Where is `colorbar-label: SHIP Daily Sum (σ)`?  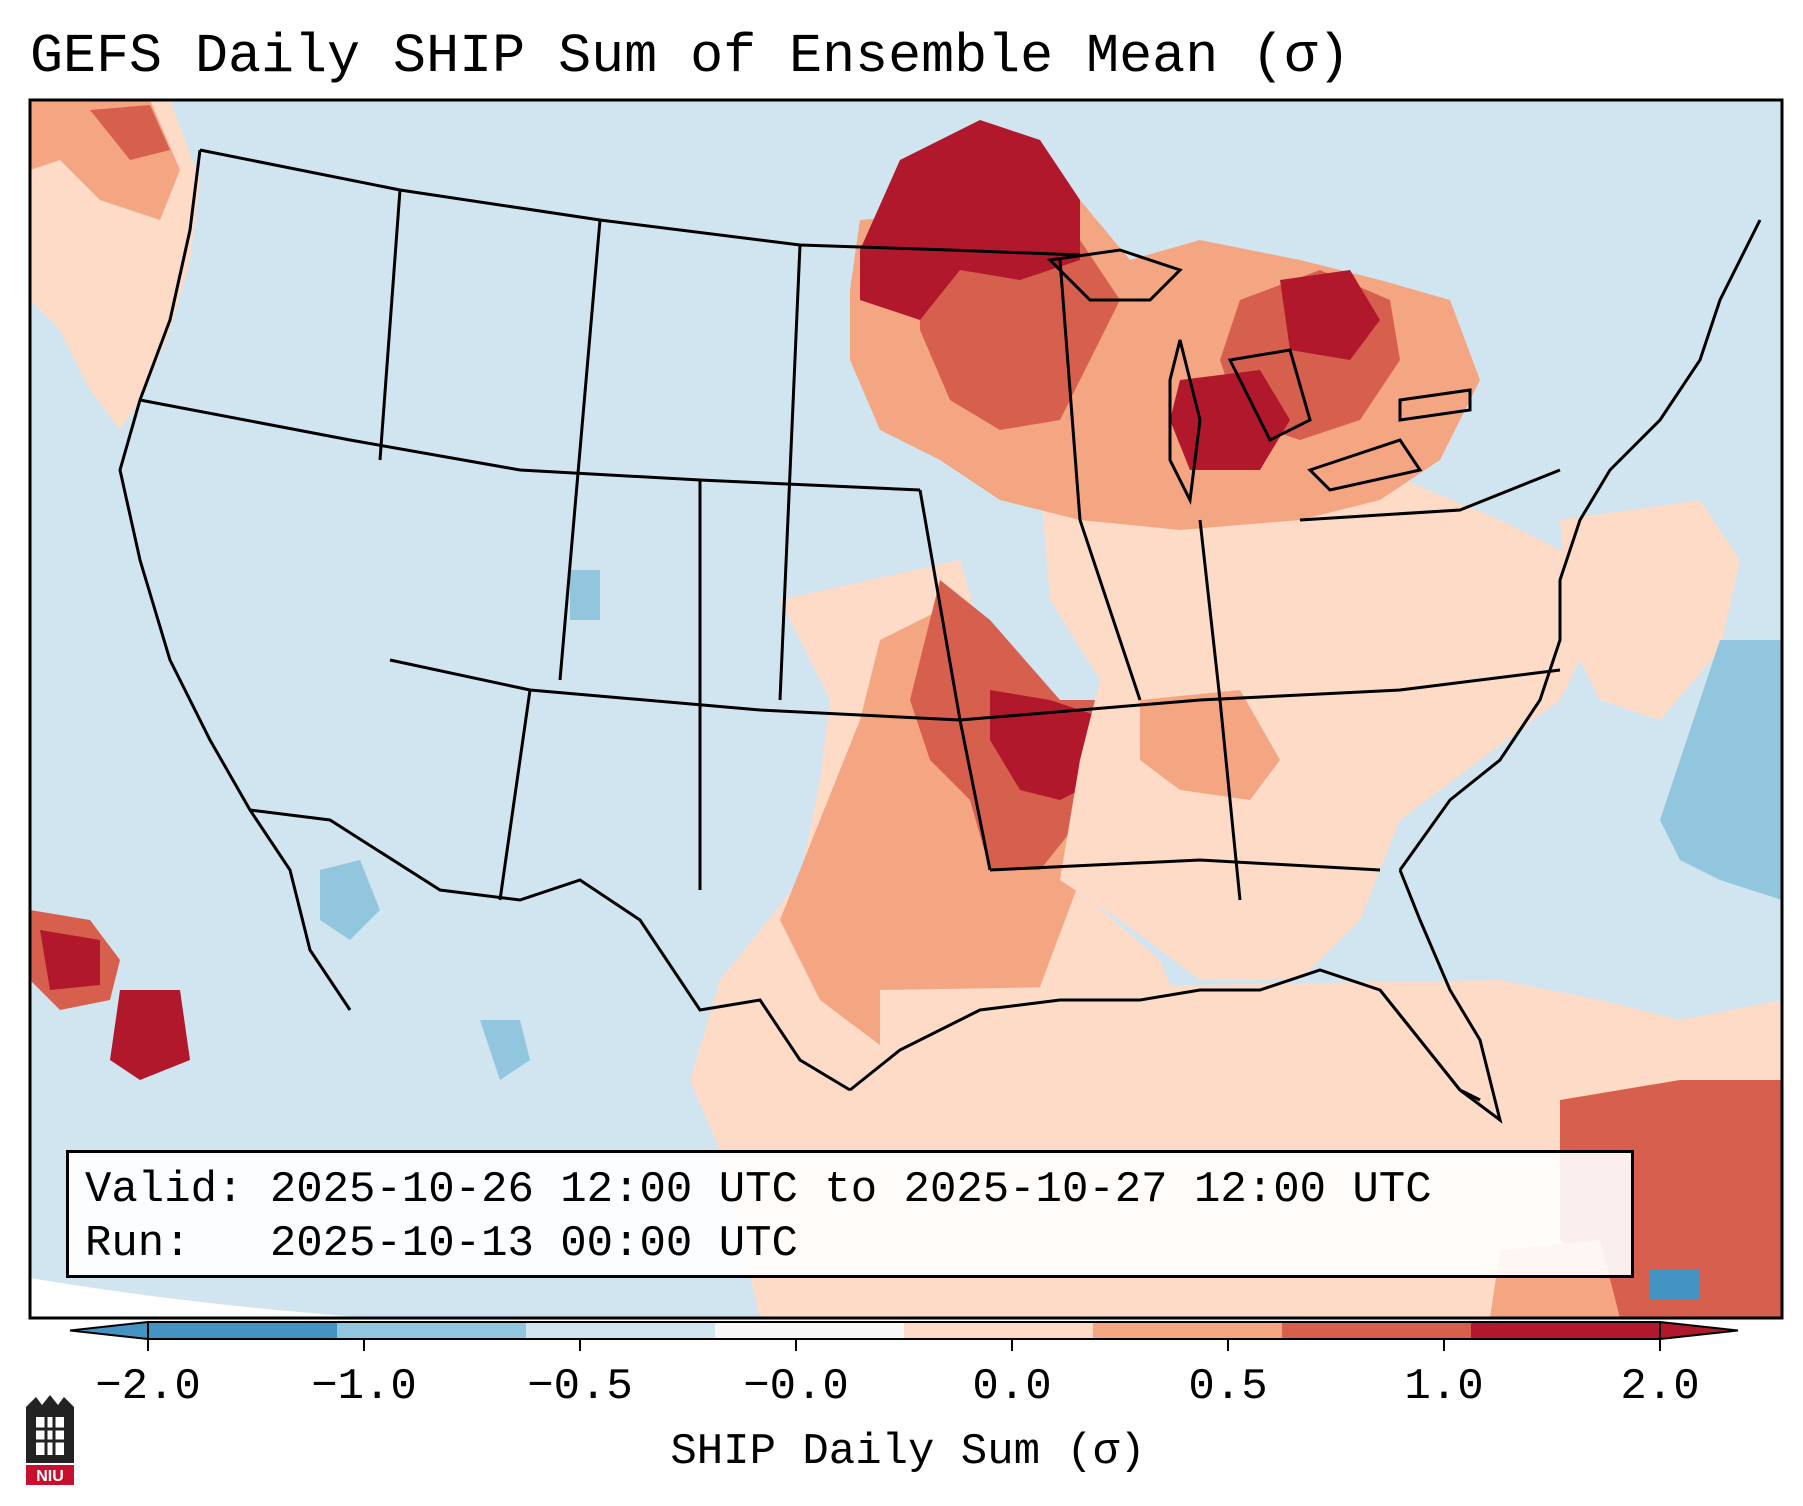 colorbar-label: SHIP Daily Sum (σ) is located at coordinates (908, 1452).